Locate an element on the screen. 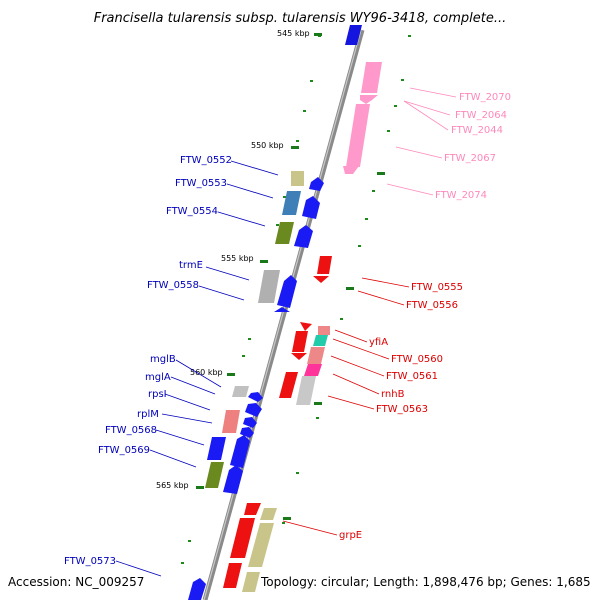 This screenshot has width=600, height=600. gene-label-ftw-2064: FTW_2064 is located at coordinates (481, 115).